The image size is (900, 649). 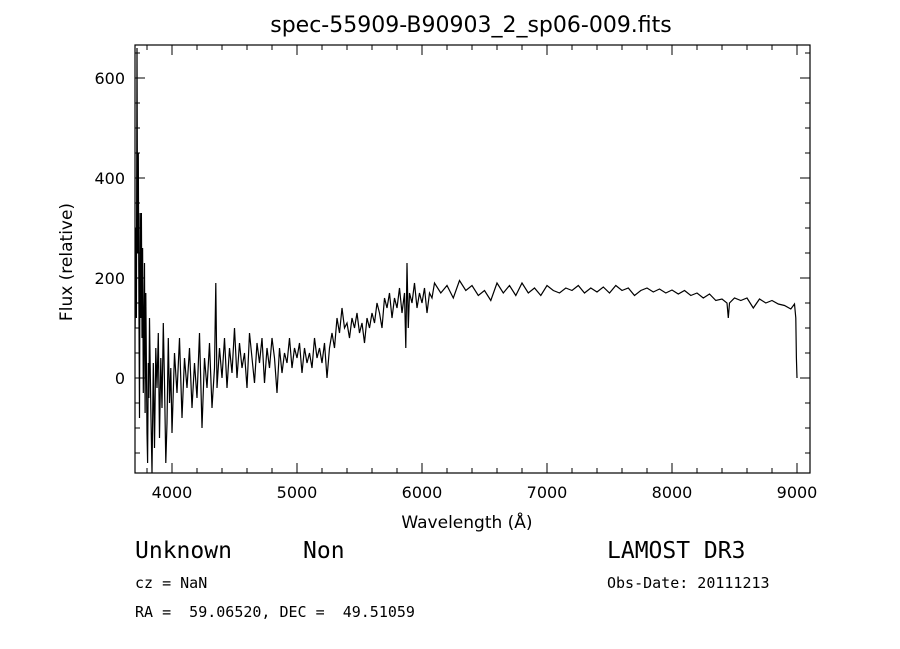 What do you see at coordinates (466, 522) in the screenshot?
I see `x-axis-label: Wavelength (Å)` at bounding box center [466, 522].